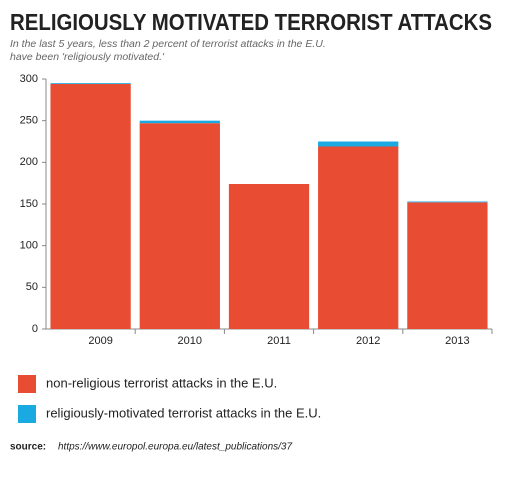 The height and width of the screenshot is (485, 512). I want to click on source-label: source:, so click(28, 447).